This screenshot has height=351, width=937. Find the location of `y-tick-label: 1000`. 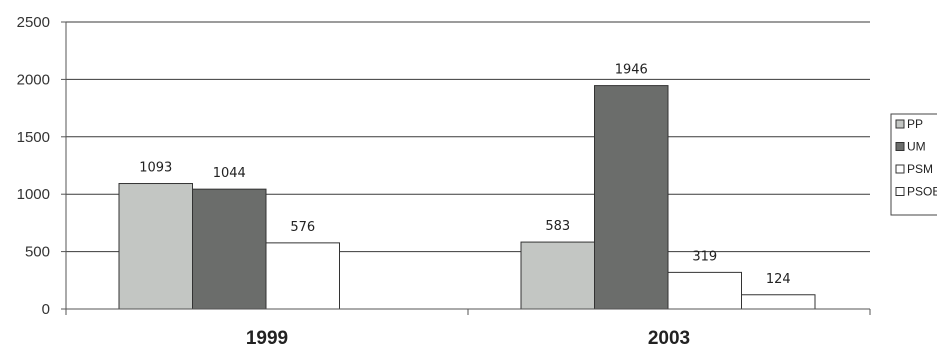

y-tick-label: 1000 is located at coordinates (33, 194).